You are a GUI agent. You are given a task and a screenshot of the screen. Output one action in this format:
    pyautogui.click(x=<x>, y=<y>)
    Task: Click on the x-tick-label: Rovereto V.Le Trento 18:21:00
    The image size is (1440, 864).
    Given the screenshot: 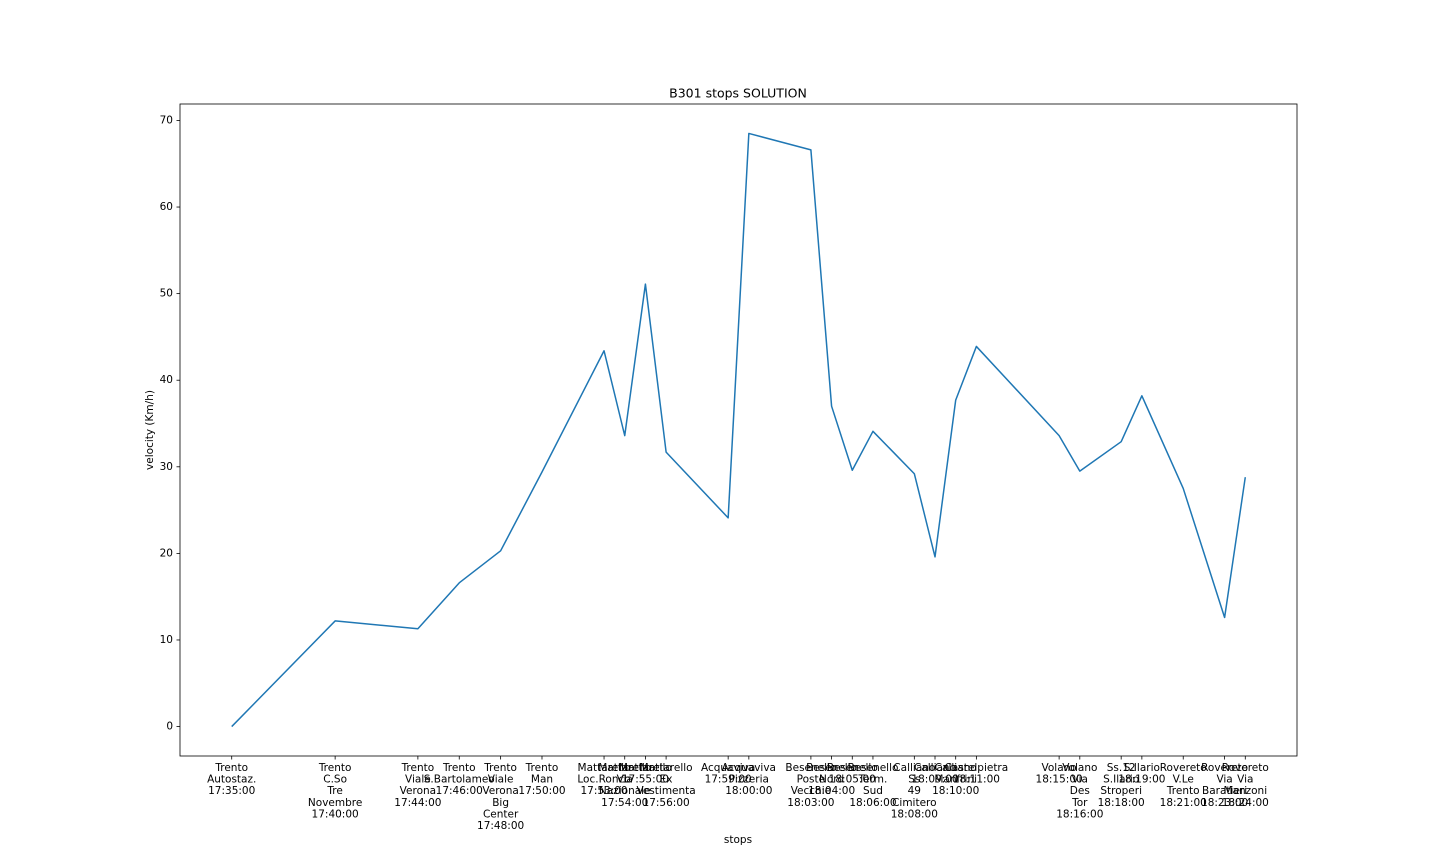 What is the action you would take?
    pyautogui.click(x=1183, y=785)
    